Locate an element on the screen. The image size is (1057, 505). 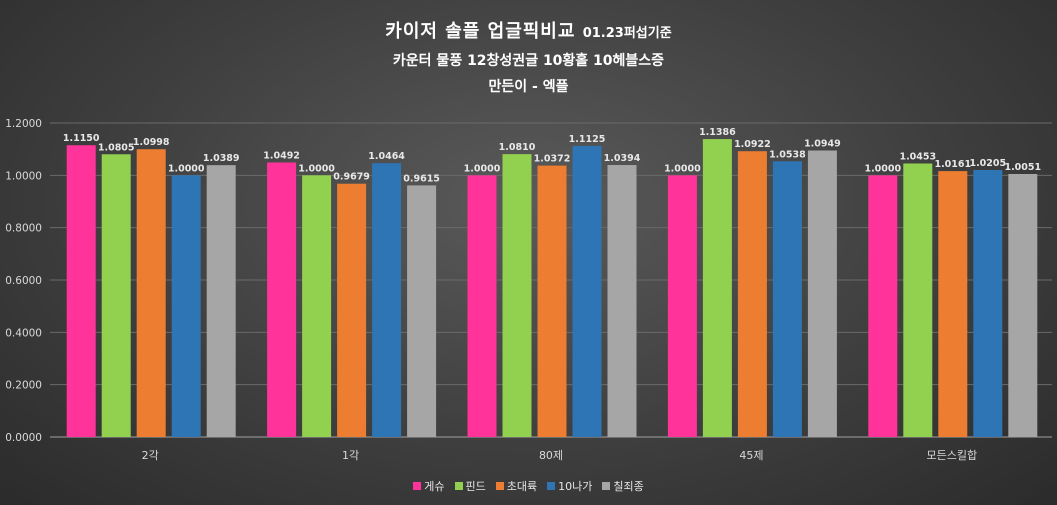
data-label: 1.1125 is located at coordinates (587, 139).